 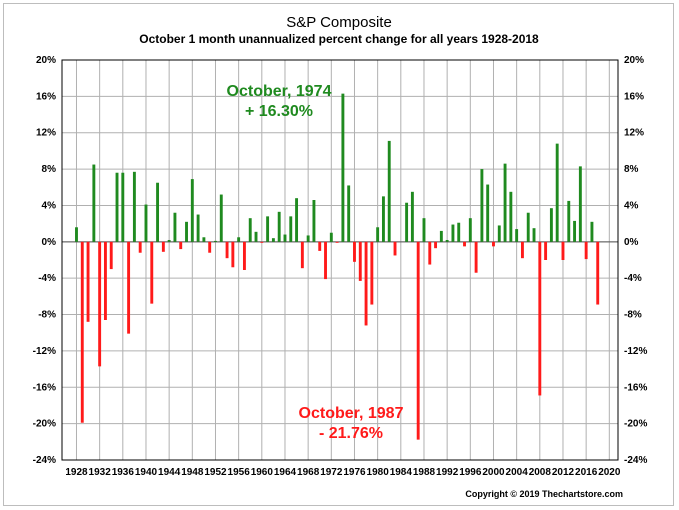 I want to click on x-tick-label: 1932, so click(x=100, y=472).